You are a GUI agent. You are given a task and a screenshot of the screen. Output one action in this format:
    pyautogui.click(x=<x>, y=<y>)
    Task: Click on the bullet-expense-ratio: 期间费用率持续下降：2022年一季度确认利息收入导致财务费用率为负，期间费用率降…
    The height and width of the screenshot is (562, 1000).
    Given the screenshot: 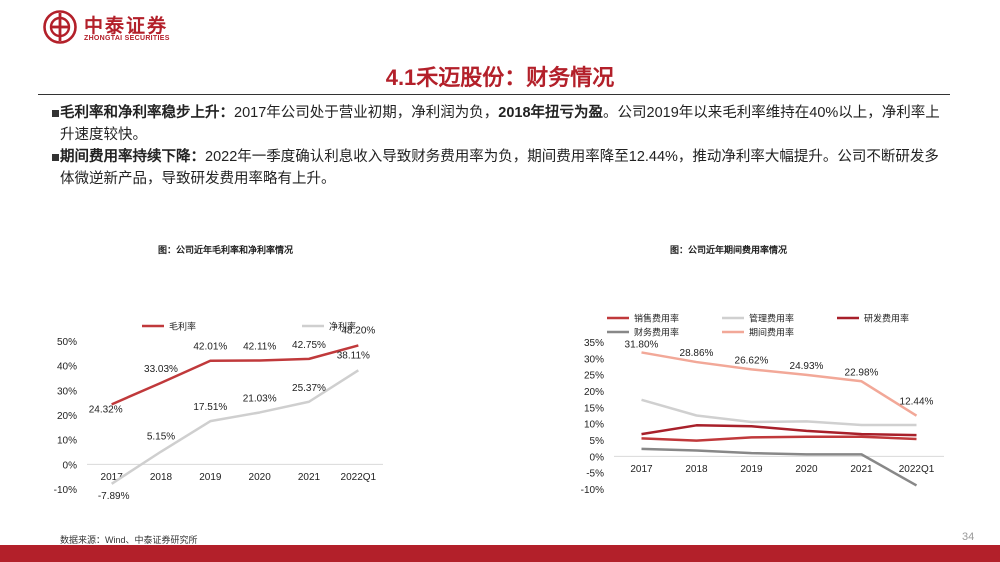 What is the action you would take?
    pyautogui.click(x=496, y=168)
    